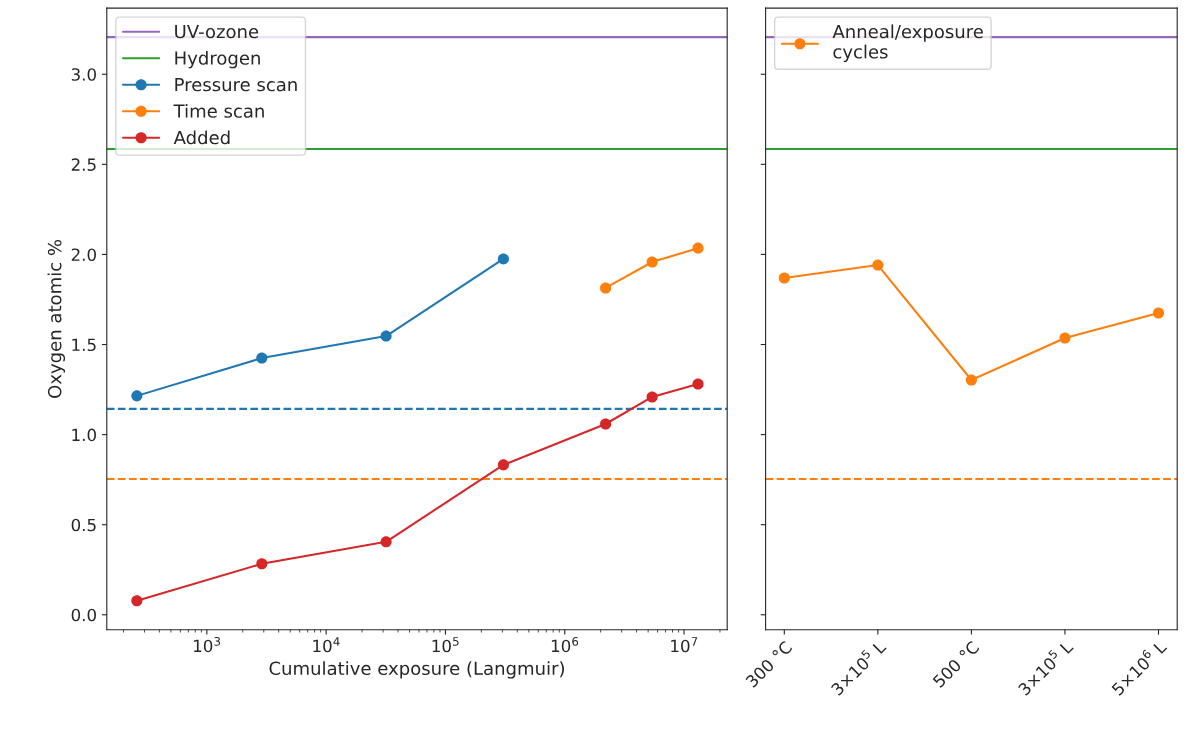 The height and width of the screenshot is (740, 1200). Describe the element at coordinates (565, 644) in the screenshot. I see `x-tick-label: 10$^{6}$` at that location.